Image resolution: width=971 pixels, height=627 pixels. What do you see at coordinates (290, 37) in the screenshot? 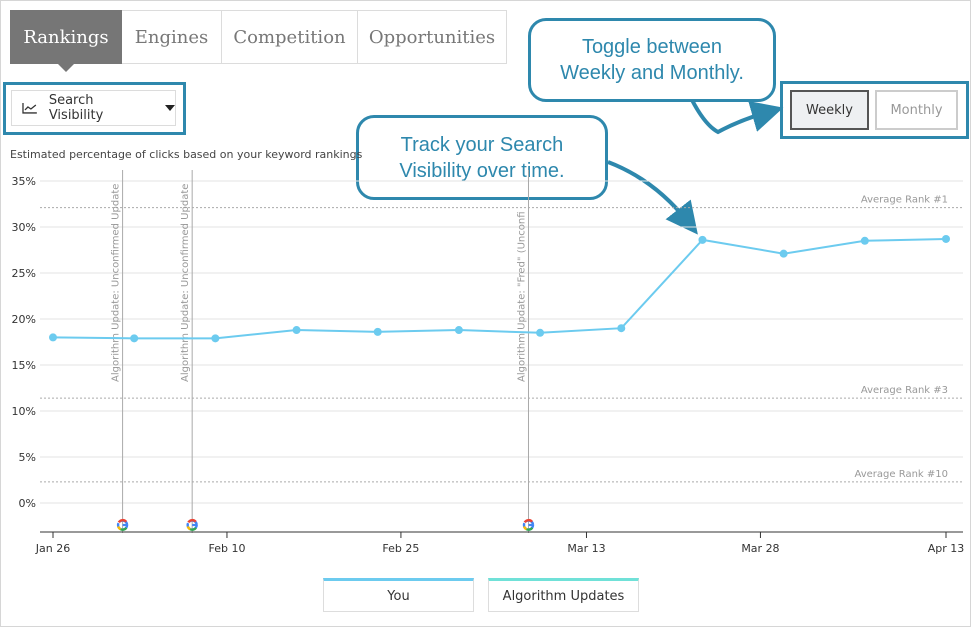
I see `tab-competition: Competition` at bounding box center [290, 37].